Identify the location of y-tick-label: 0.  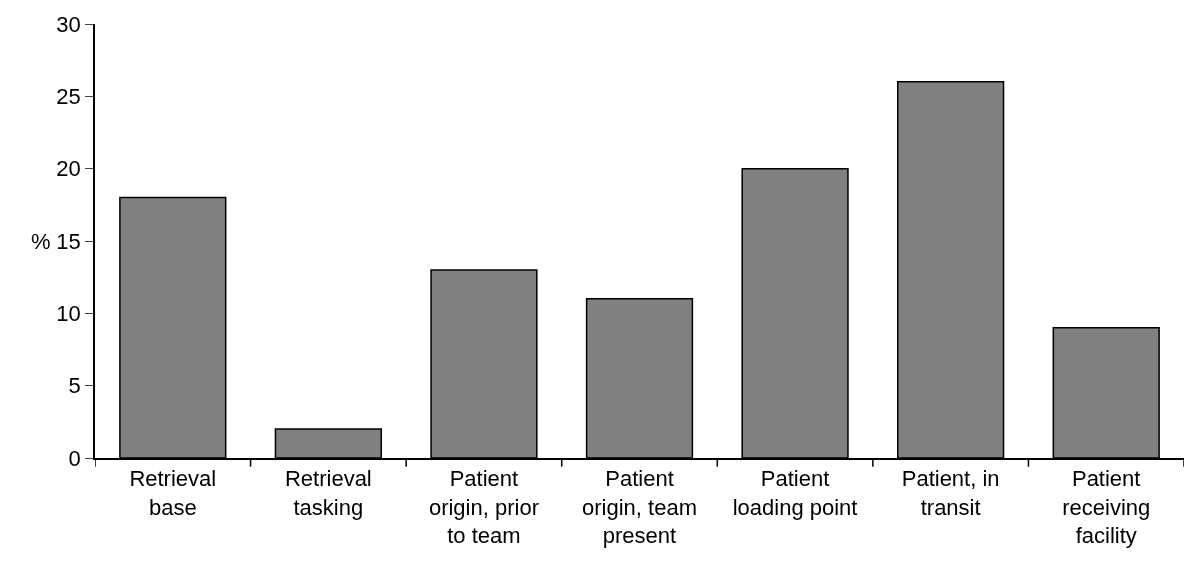
(74, 458).